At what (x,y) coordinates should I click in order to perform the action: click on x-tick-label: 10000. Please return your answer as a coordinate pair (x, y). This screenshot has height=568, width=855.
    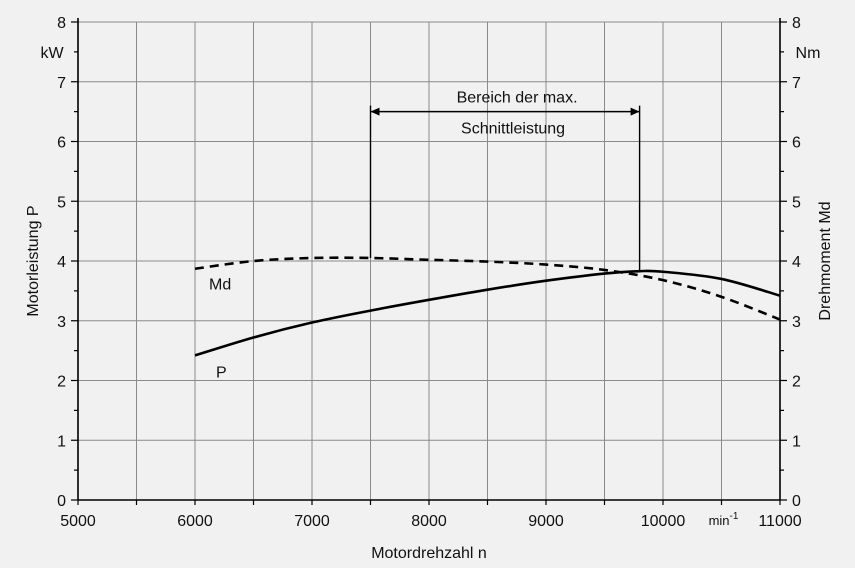
    Looking at the image, I should click on (663, 521).